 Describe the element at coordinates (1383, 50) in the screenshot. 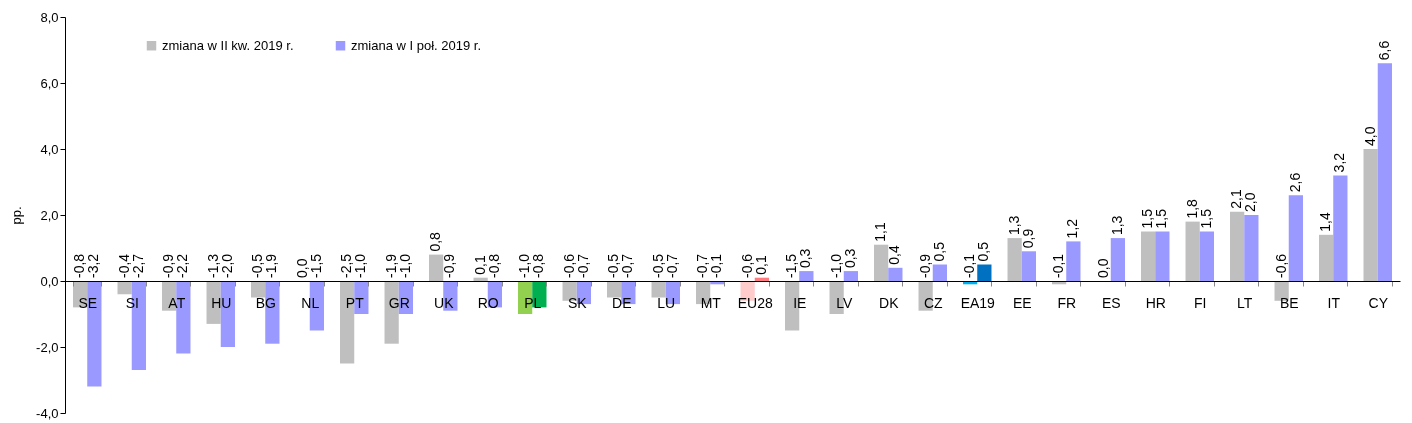

I see `data-label: 6,6` at that location.